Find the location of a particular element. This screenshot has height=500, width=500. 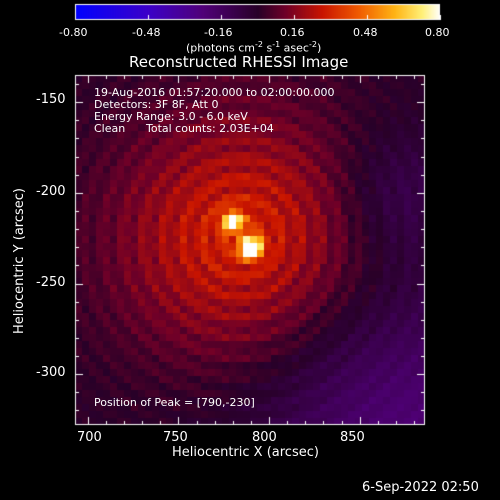

colorbar-tick-4: 0.48 is located at coordinates (365, 32).